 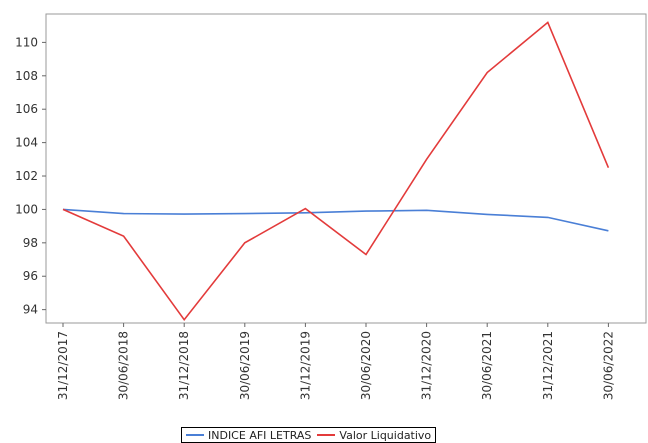 I want to click on x-tick-label: 31/12/2019, so click(x=305, y=365).